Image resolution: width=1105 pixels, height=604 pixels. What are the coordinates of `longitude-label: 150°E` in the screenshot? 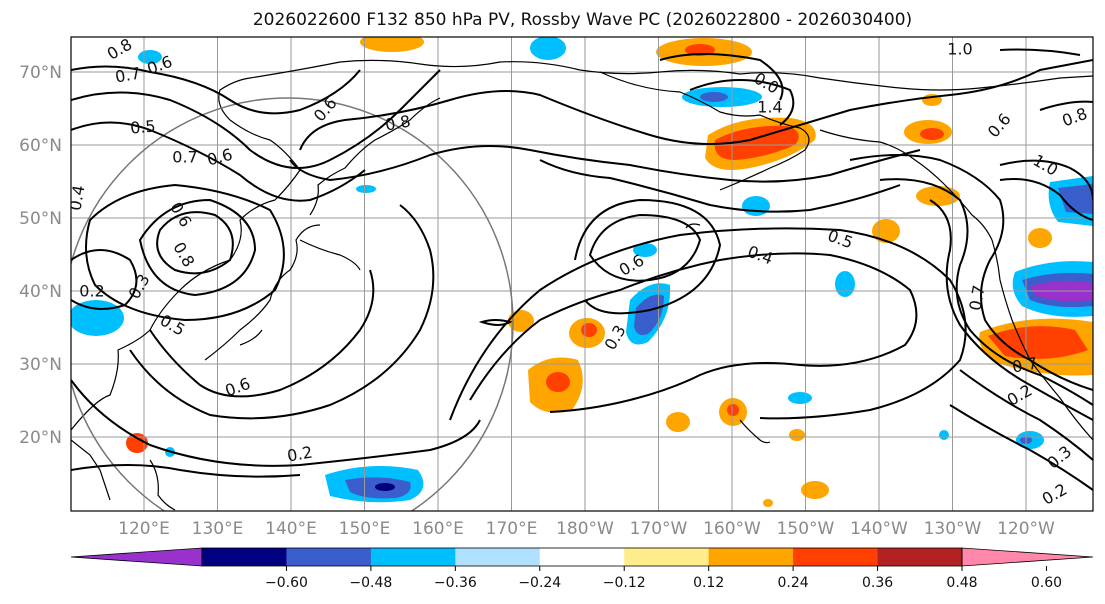 It's located at (365, 529).